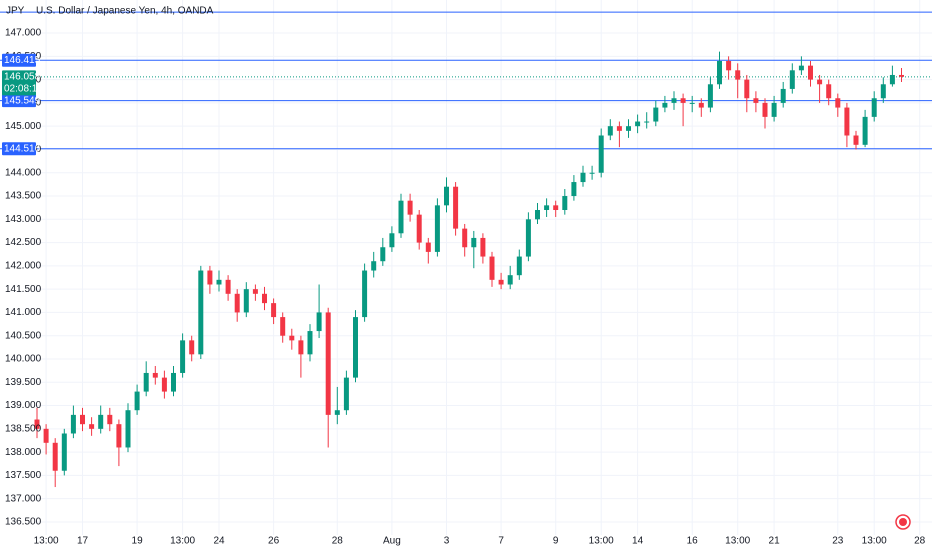 Image resolution: width=932 pixels, height=550 pixels. Describe the element at coordinates (23, 359) in the screenshot. I see `y-tick-label: 140.000` at that location.